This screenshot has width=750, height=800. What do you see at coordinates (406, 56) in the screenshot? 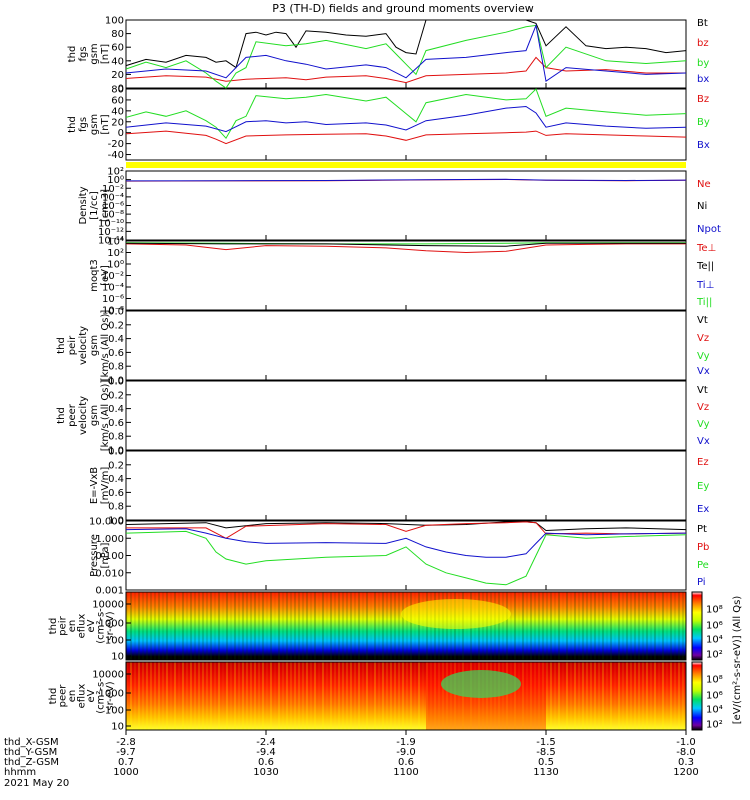
I see `series-by` at bounding box center [406, 56].